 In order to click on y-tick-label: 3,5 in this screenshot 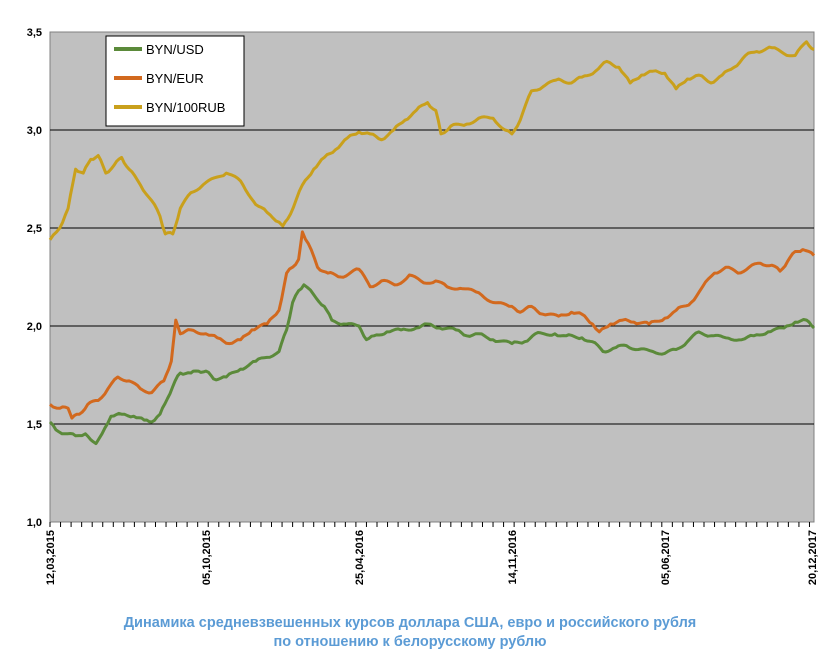, I will do `click(34, 33)`.